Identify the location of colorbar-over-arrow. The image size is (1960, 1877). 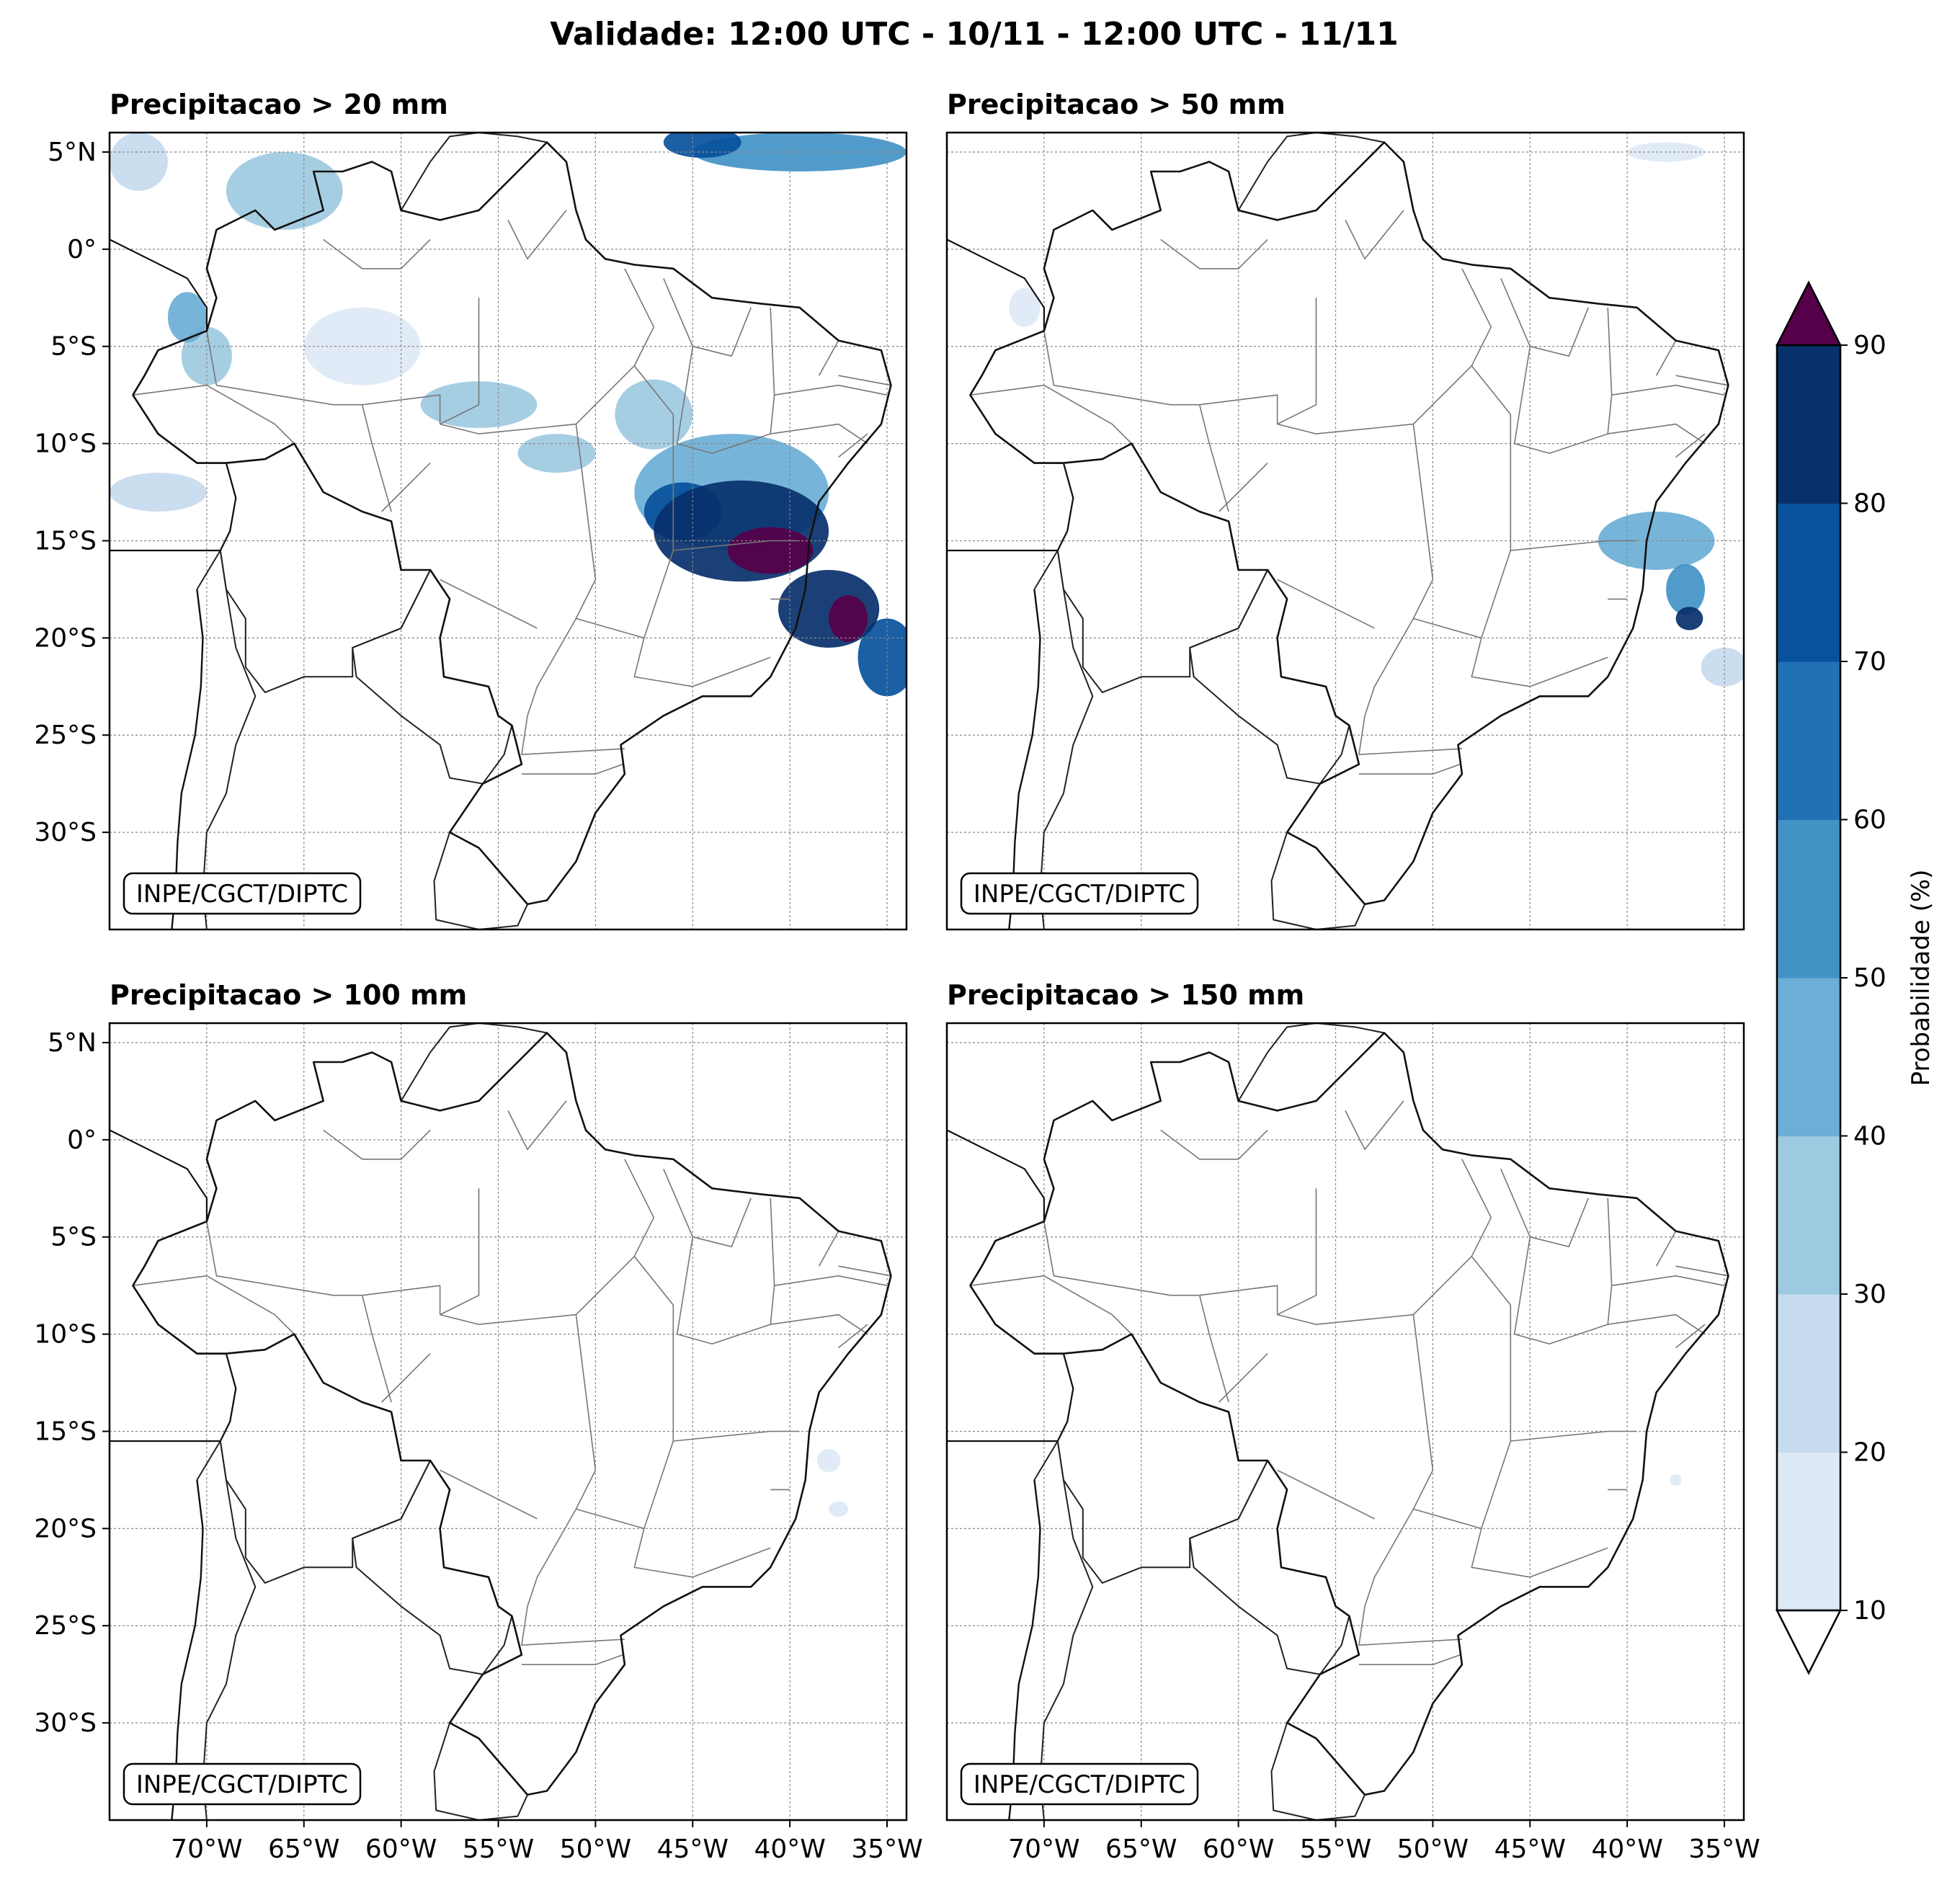
(1809, 313).